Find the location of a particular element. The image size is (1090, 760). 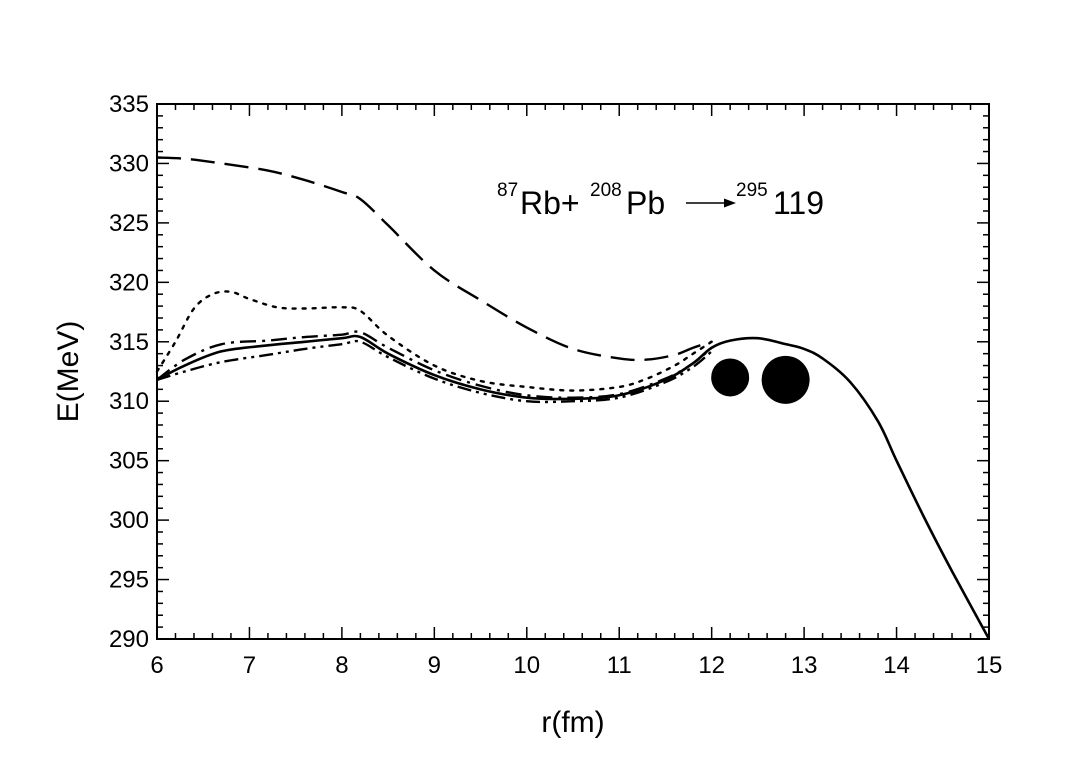

x-tick-label: 15 is located at coordinates (989, 665).